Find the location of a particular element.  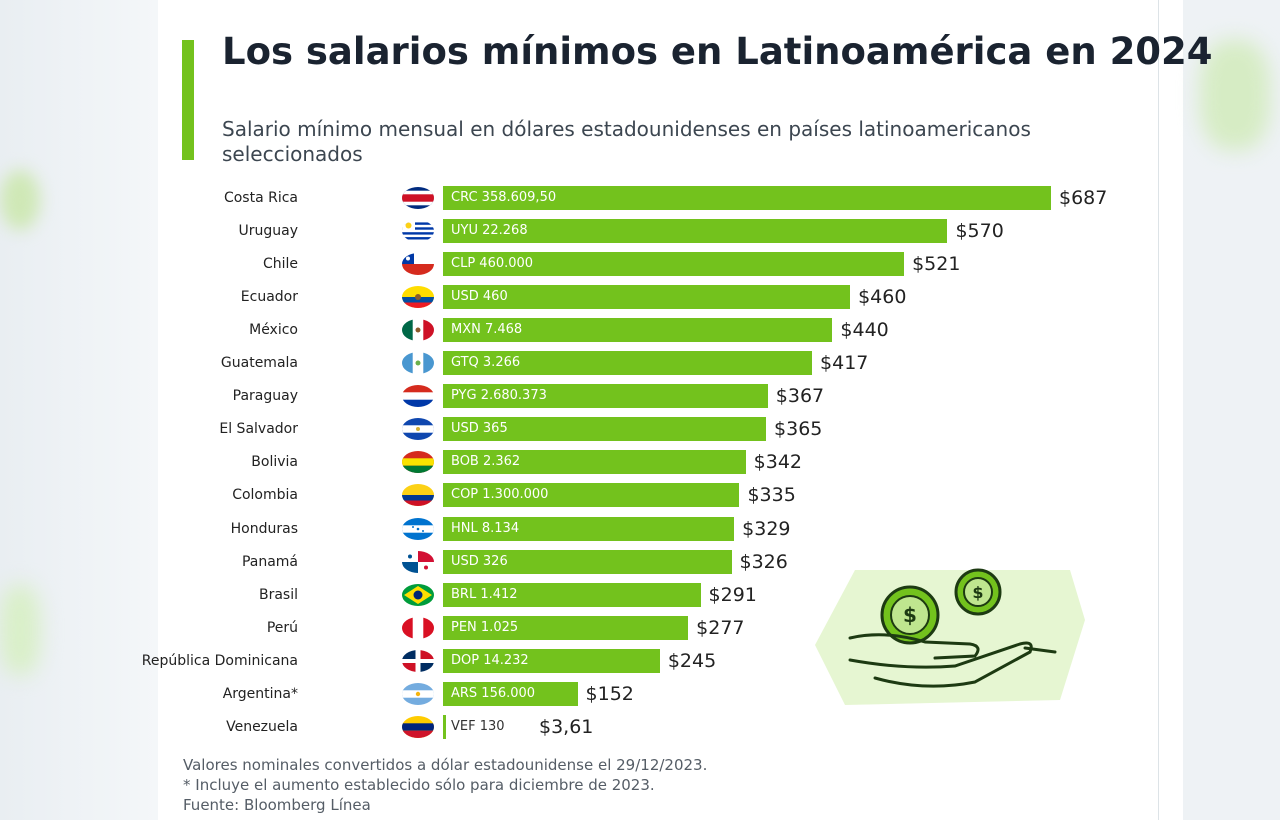

colombia-flag-icon is located at coordinates (418, 495).